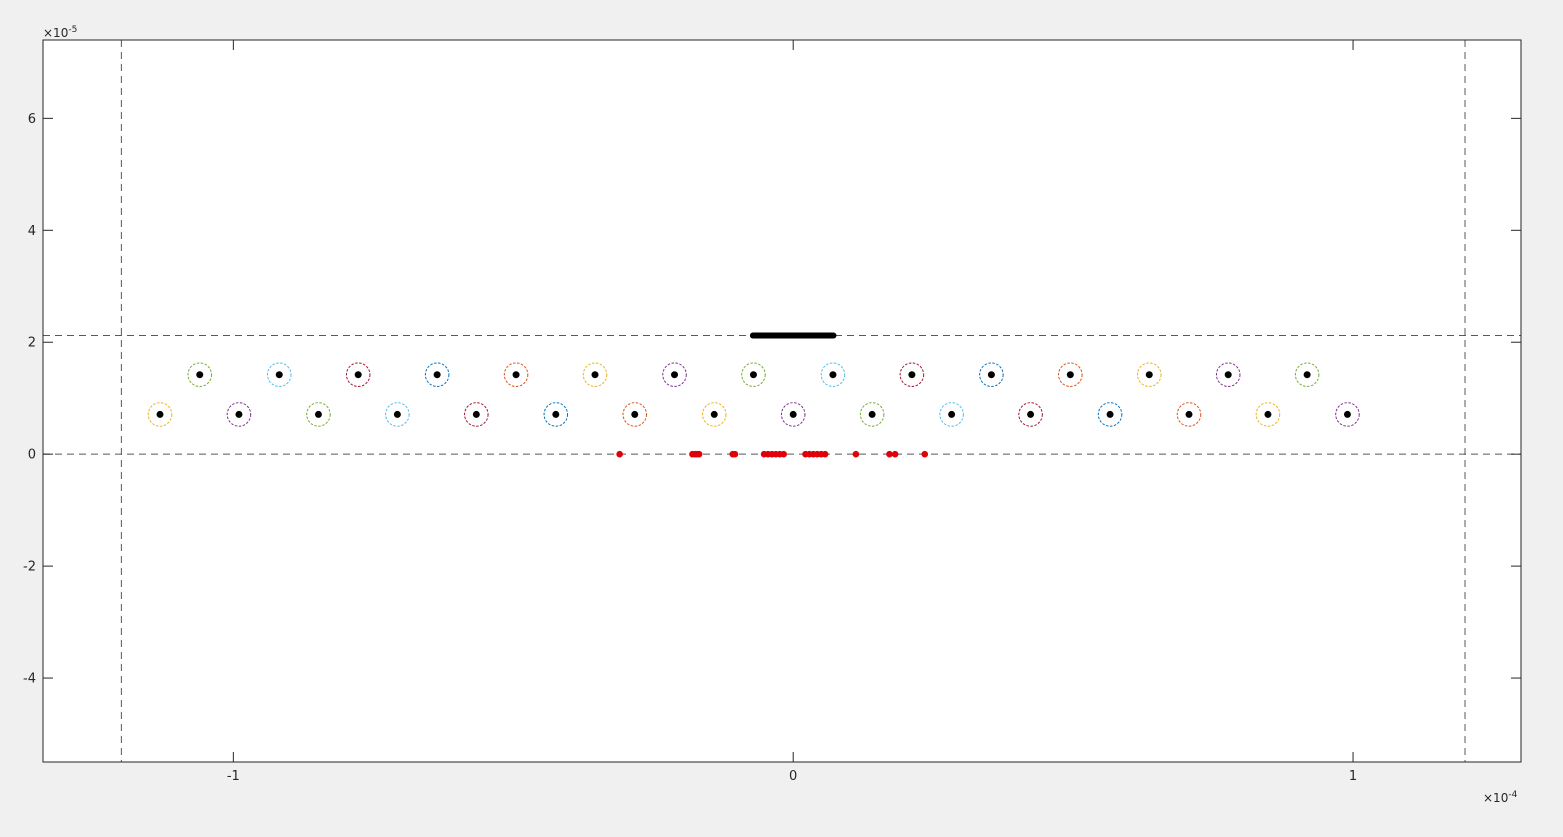  I want to click on y-tick-label: 6, so click(32, 119).